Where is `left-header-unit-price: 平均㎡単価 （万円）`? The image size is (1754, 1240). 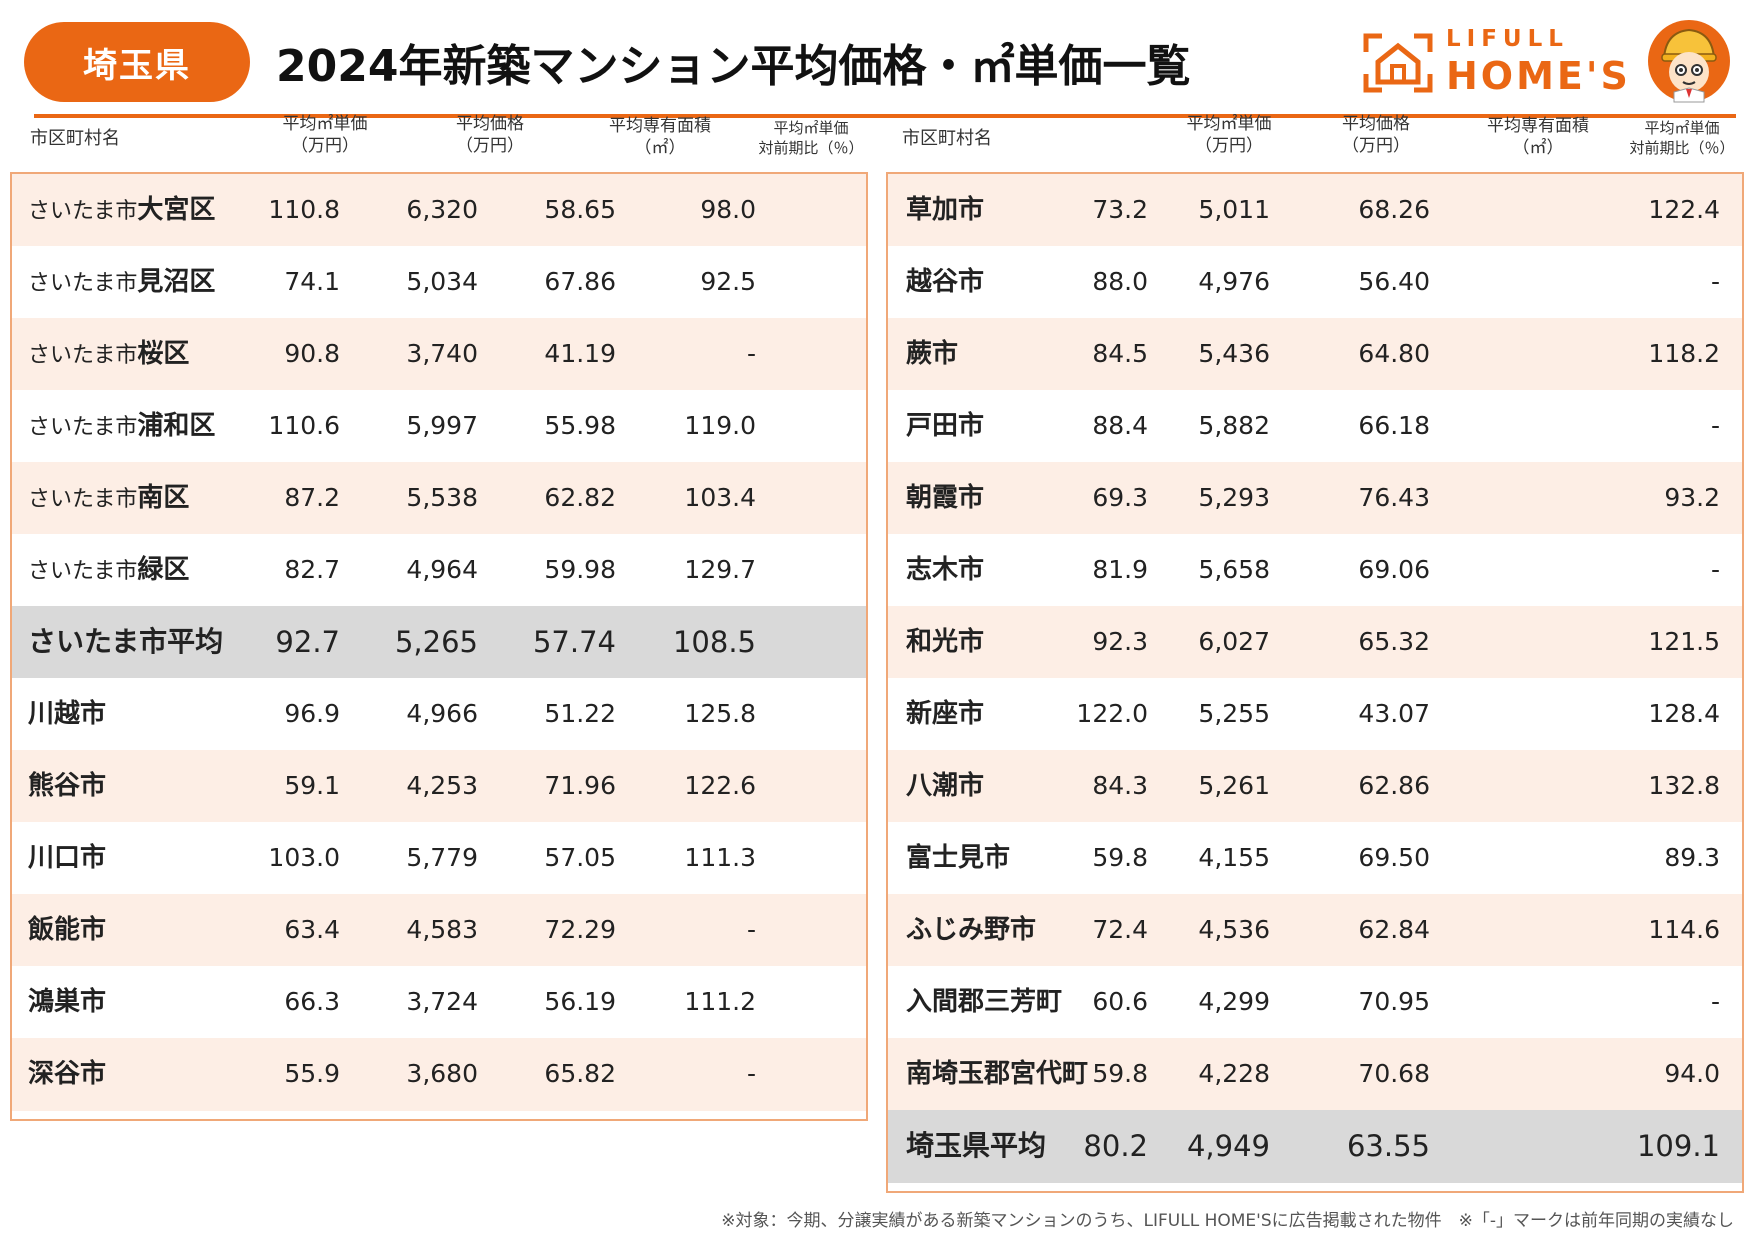
left-header-unit-price: 平均㎡単価 （万円） is located at coordinates (325, 135).